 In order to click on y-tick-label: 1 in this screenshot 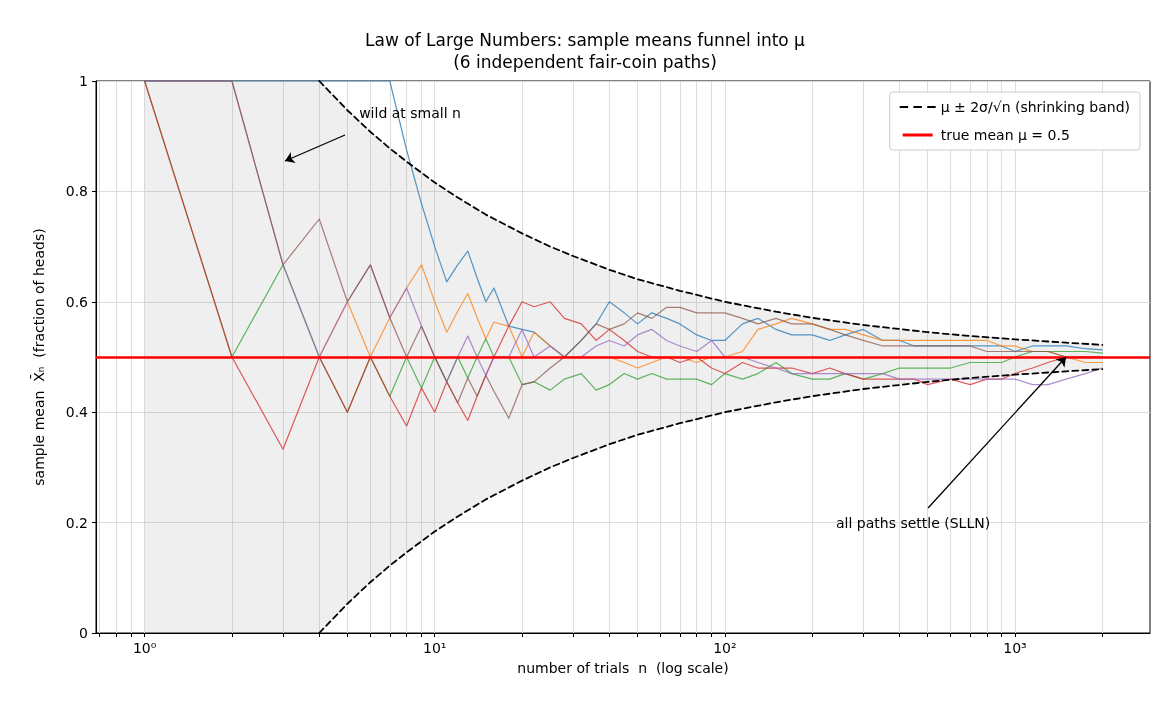, I will do `click(83, 81)`.